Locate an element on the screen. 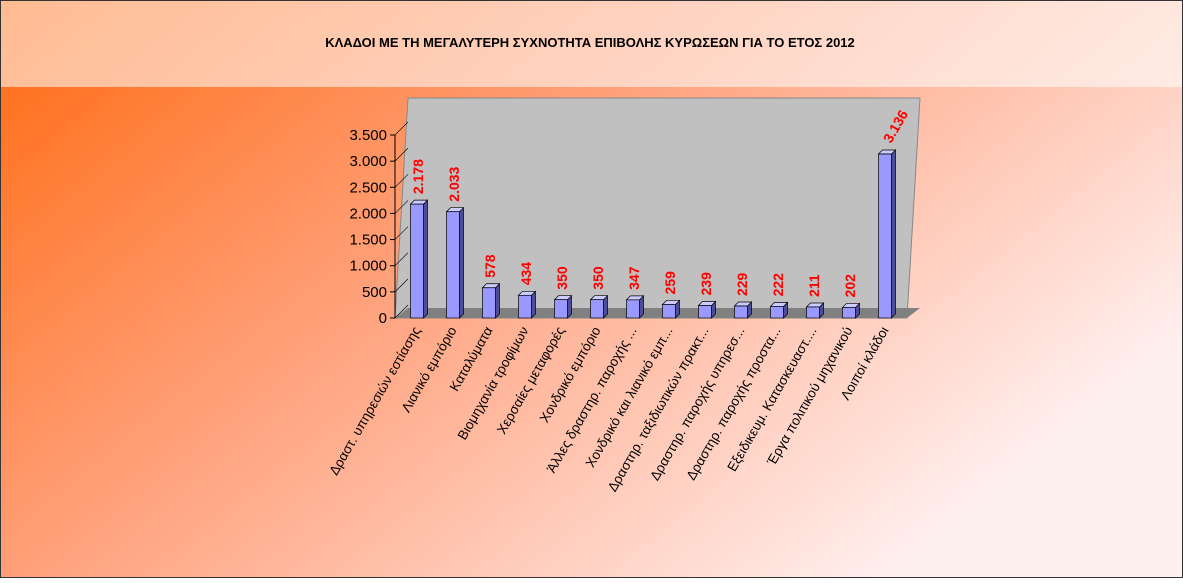  y-tick-label: 0 is located at coordinates (383, 318).